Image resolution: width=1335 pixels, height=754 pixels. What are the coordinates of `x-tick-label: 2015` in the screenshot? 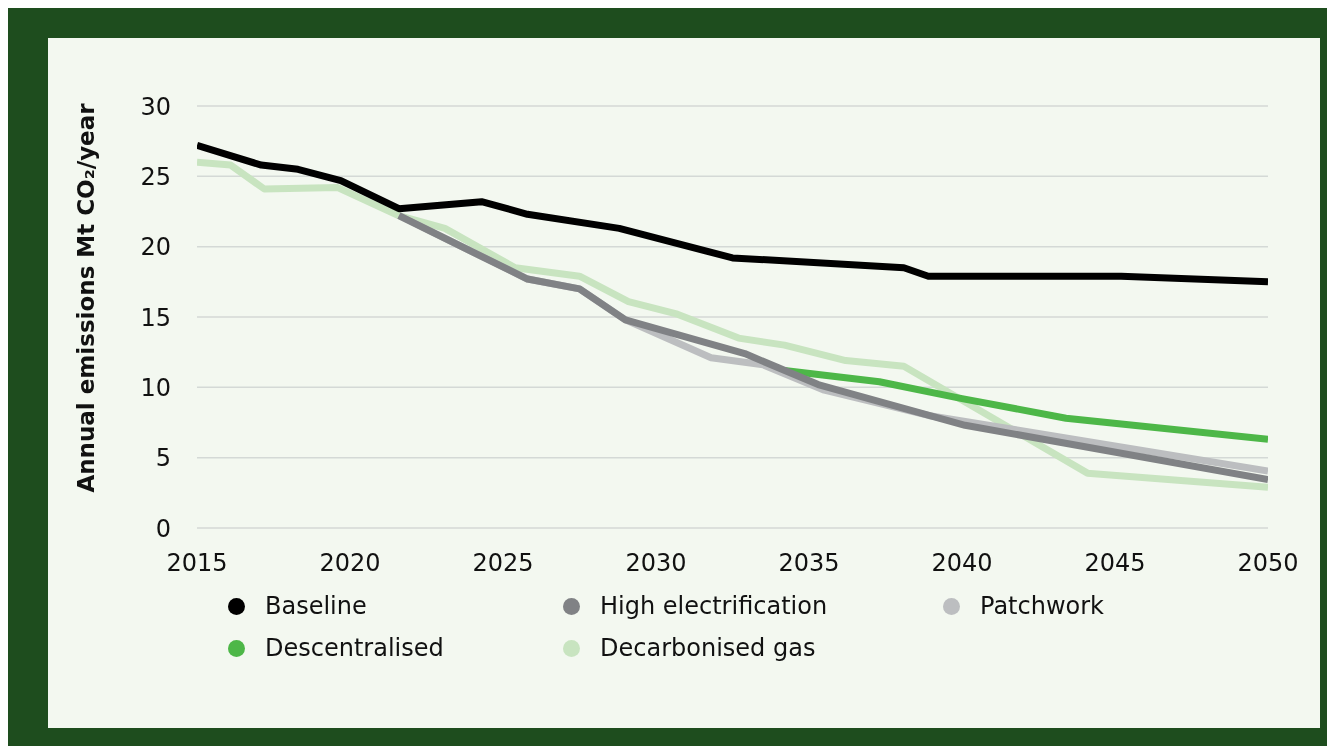 It's located at (197, 563).